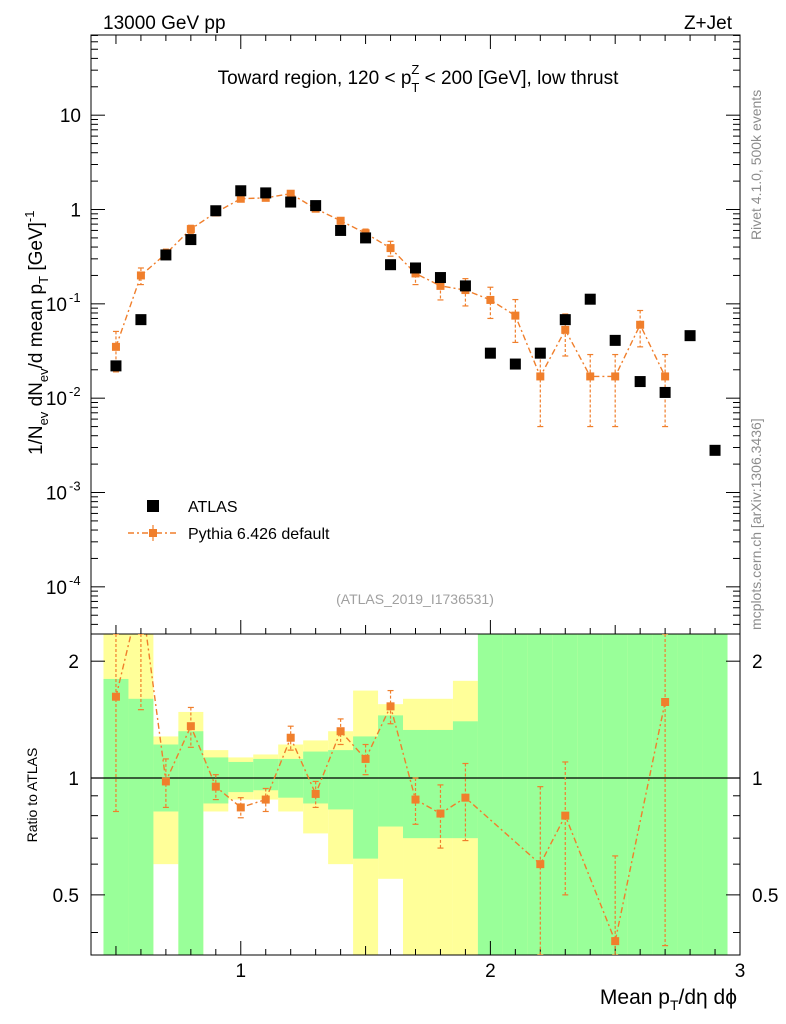 The image size is (786, 1024). Describe the element at coordinates (519, 78) in the screenshot. I see `title-suffix: < 200 [GeV], low thrust` at that location.